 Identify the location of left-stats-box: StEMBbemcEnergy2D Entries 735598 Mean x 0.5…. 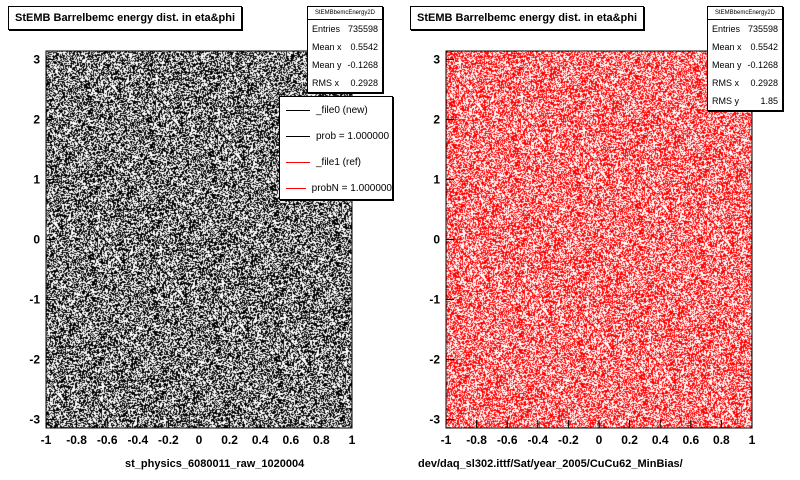
(345, 49).